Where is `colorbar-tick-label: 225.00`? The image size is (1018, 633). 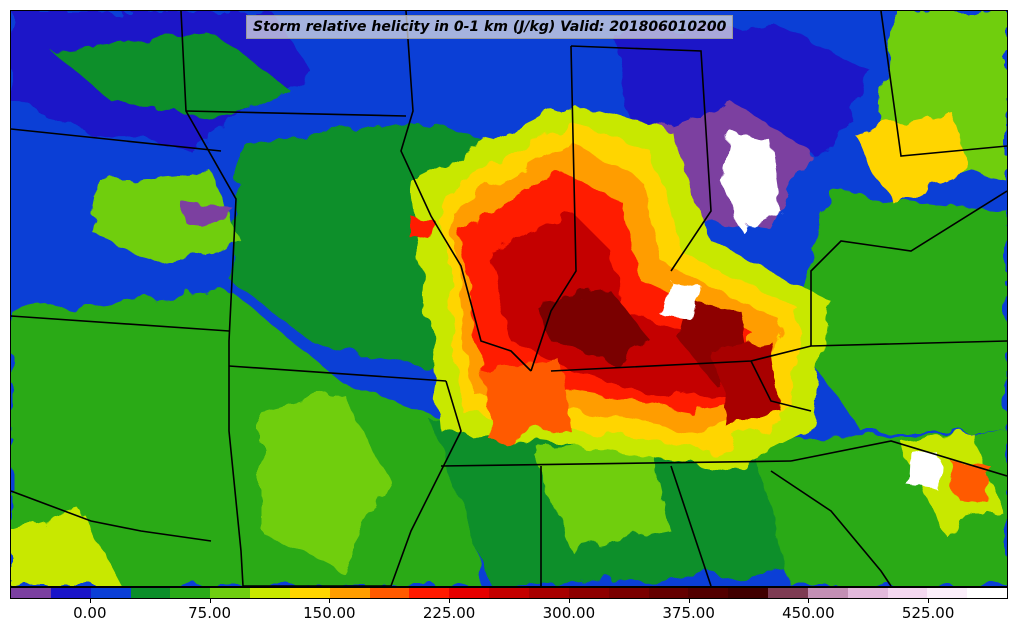
colorbar-tick-label: 225.00 is located at coordinates (449, 613).